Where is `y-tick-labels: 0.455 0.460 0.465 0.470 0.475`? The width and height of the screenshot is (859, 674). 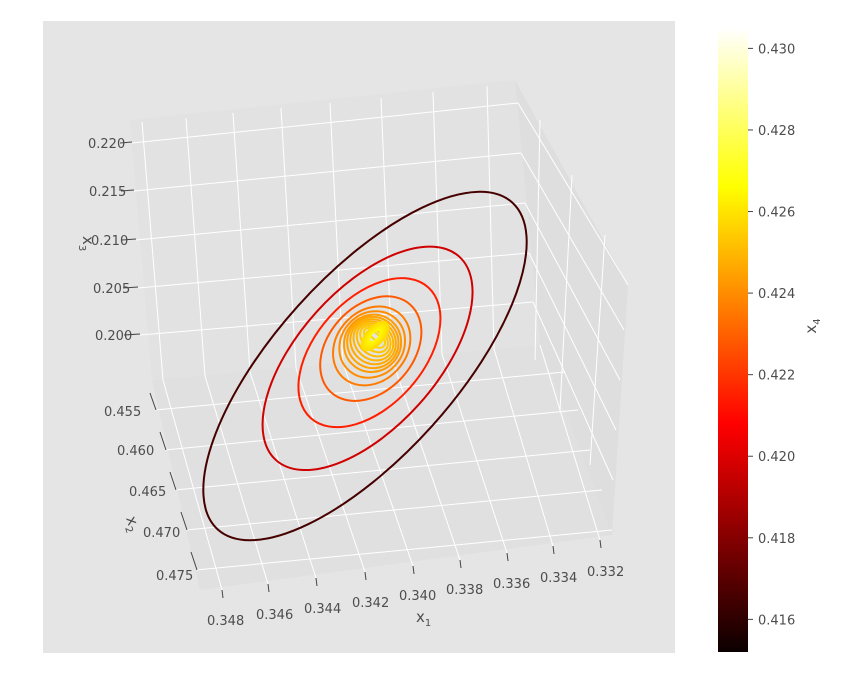
y-tick-labels: 0.455 0.460 0.465 0.470 0.475 is located at coordinates (148, 494).